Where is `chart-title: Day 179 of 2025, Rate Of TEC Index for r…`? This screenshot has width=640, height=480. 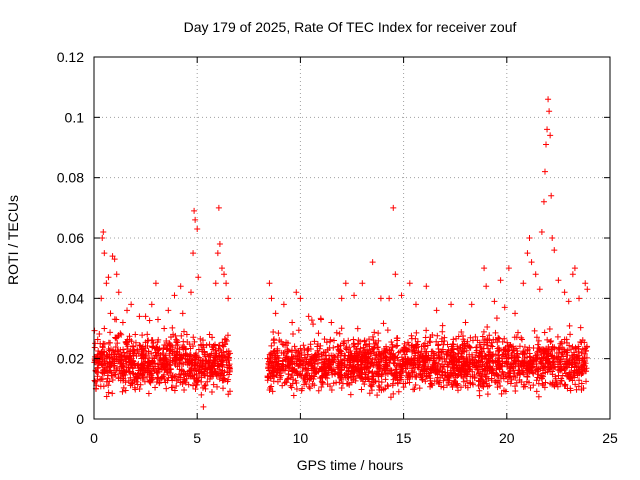 chart-title: Day 179 of 2025, Rate Of TEC Index for r… is located at coordinates (350, 27).